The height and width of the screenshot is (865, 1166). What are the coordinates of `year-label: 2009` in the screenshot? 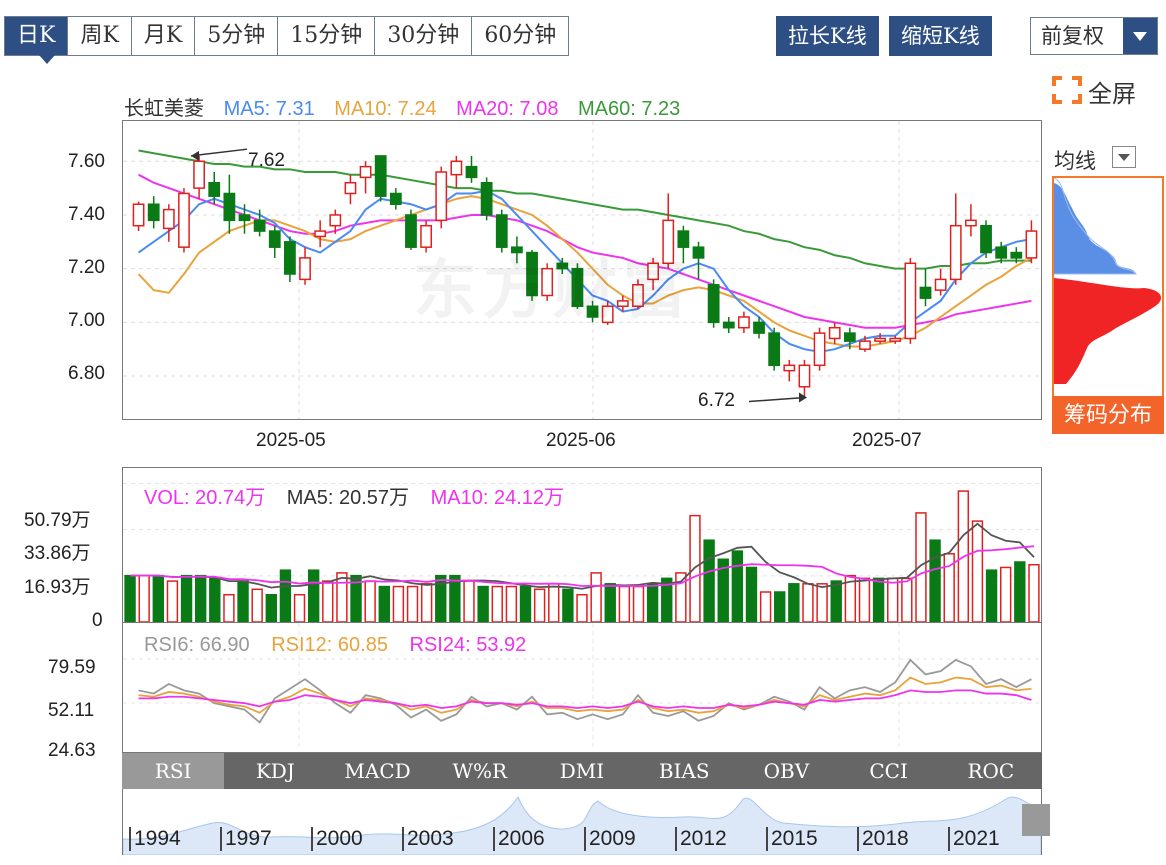 It's located at (629, 839).